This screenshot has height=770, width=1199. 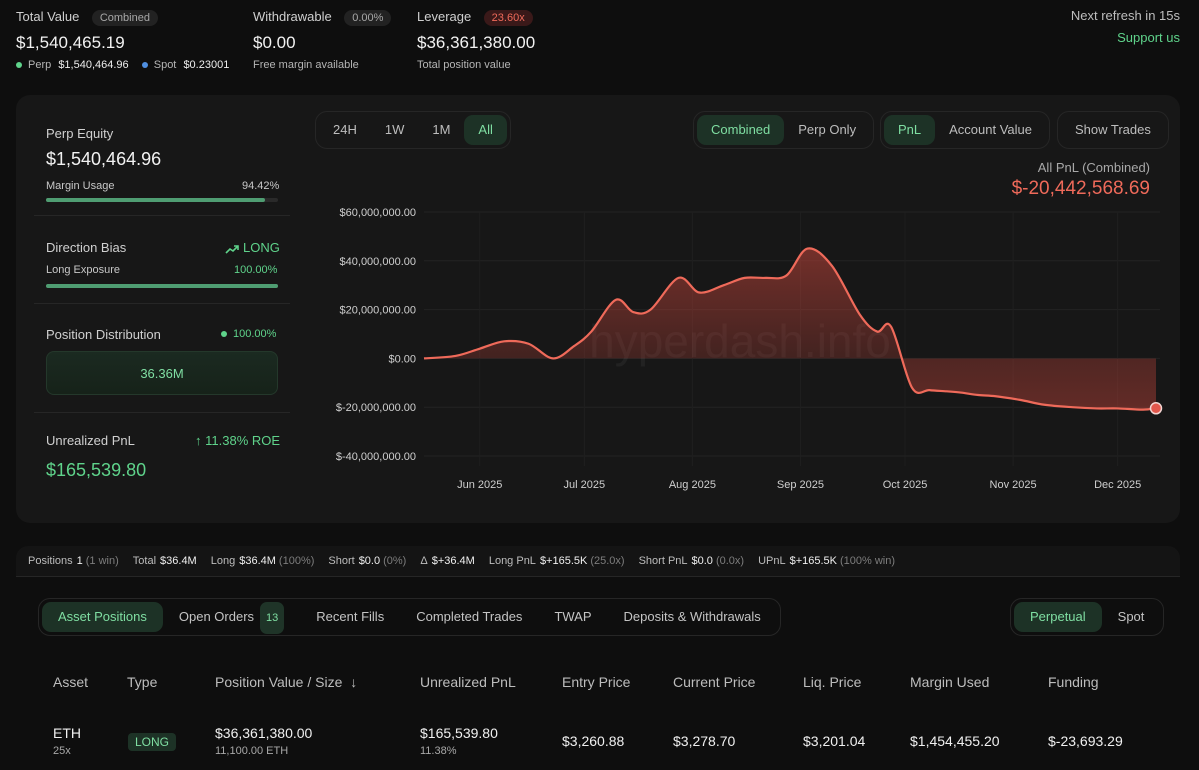 I want to click on market-spot: Spot, so click(x=1131, y=616).